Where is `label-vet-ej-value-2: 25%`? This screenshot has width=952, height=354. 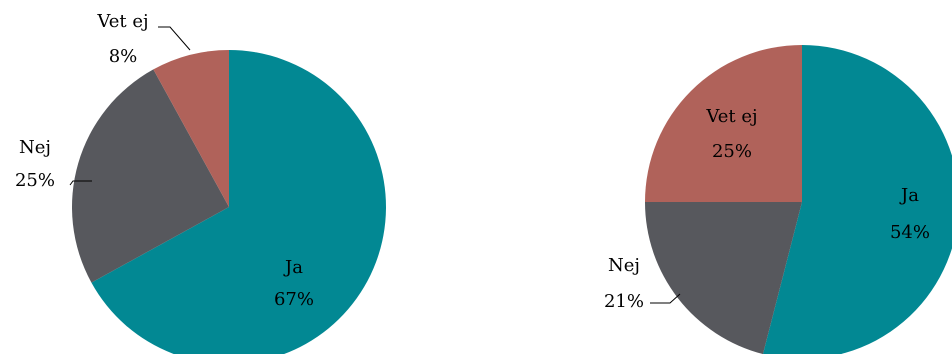 label-vet-ej-value-2: 25% is located at coordinates (732, 151).